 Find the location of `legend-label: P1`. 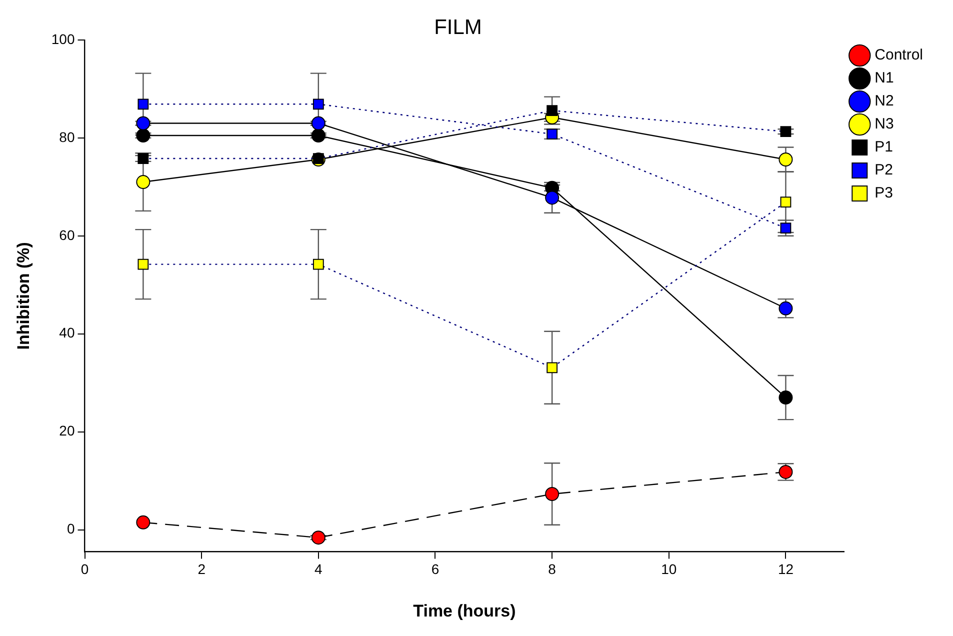

legend-label: P1 is located at coordinates (884, 147).